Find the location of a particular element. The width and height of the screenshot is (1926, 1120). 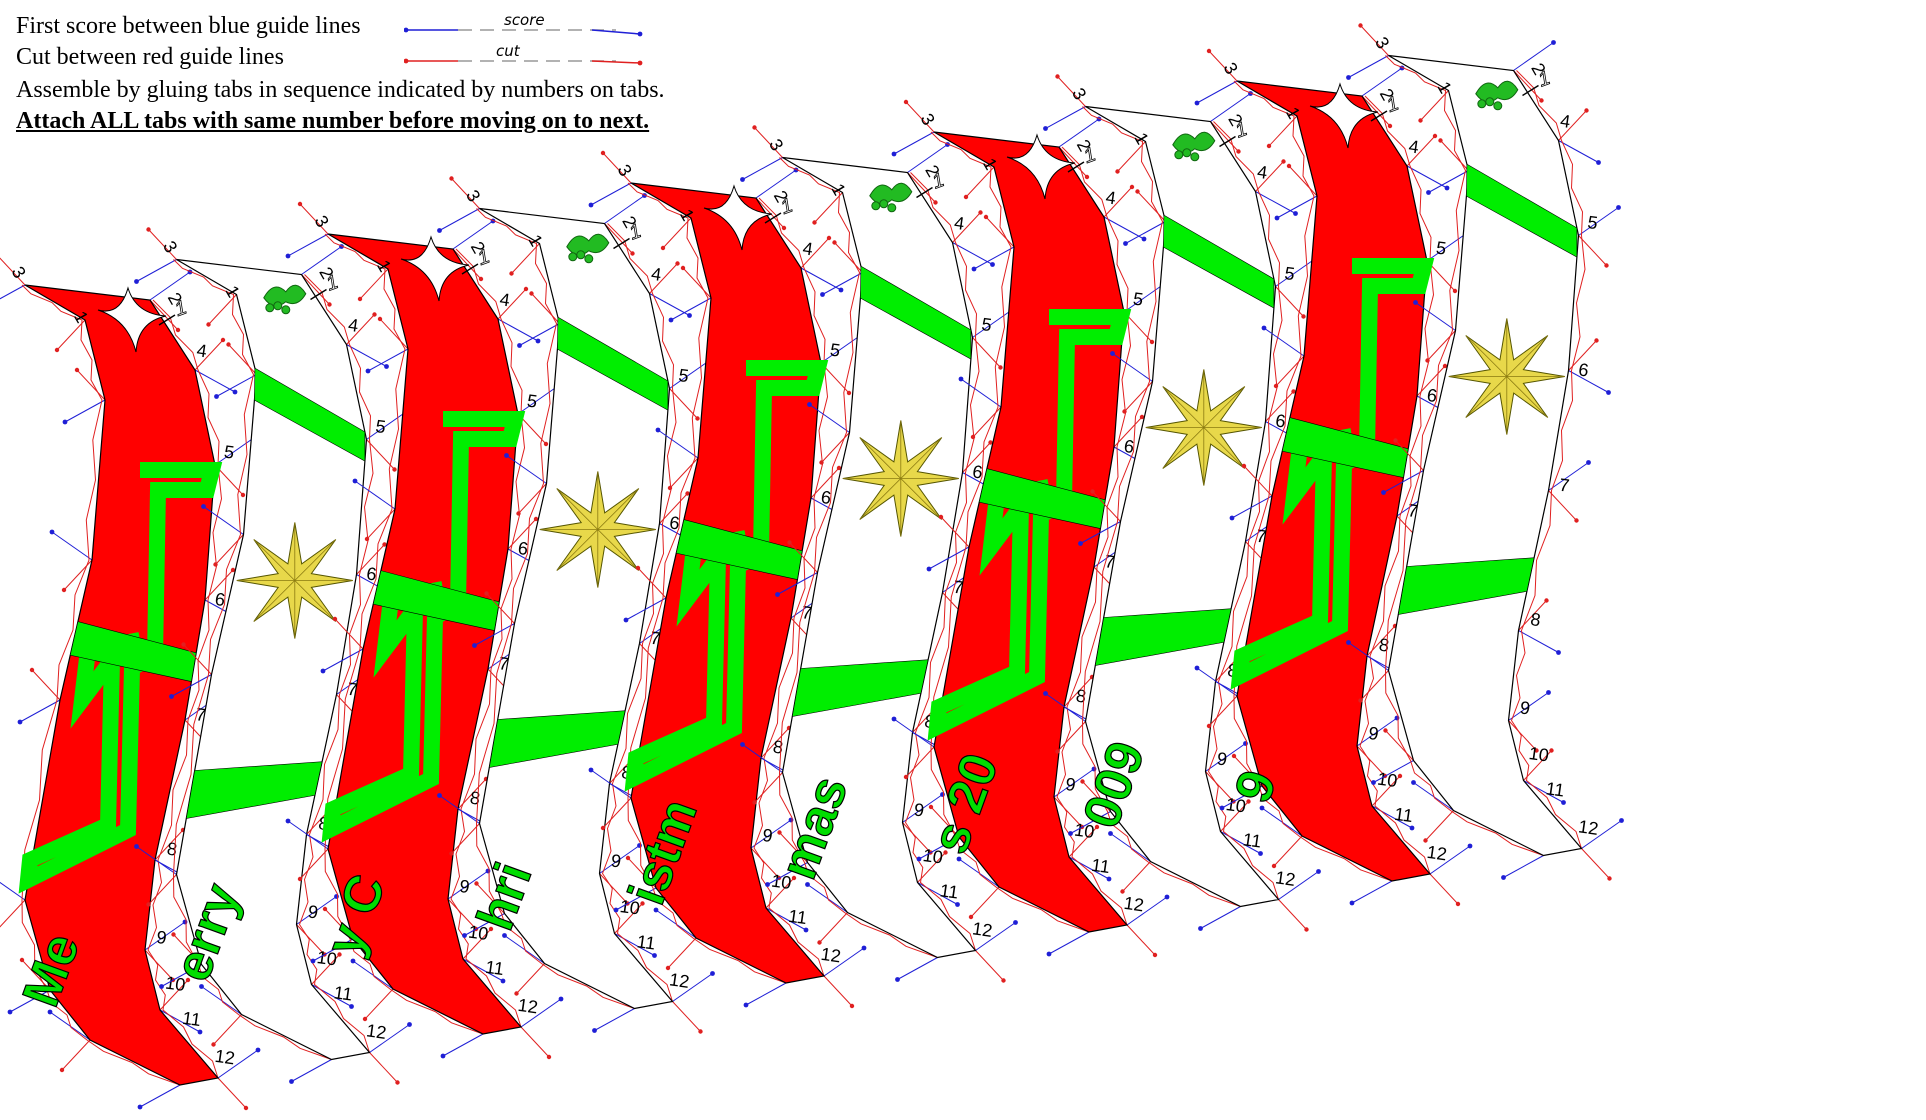

tab-number: 12 is located at coordinates (982, 929).